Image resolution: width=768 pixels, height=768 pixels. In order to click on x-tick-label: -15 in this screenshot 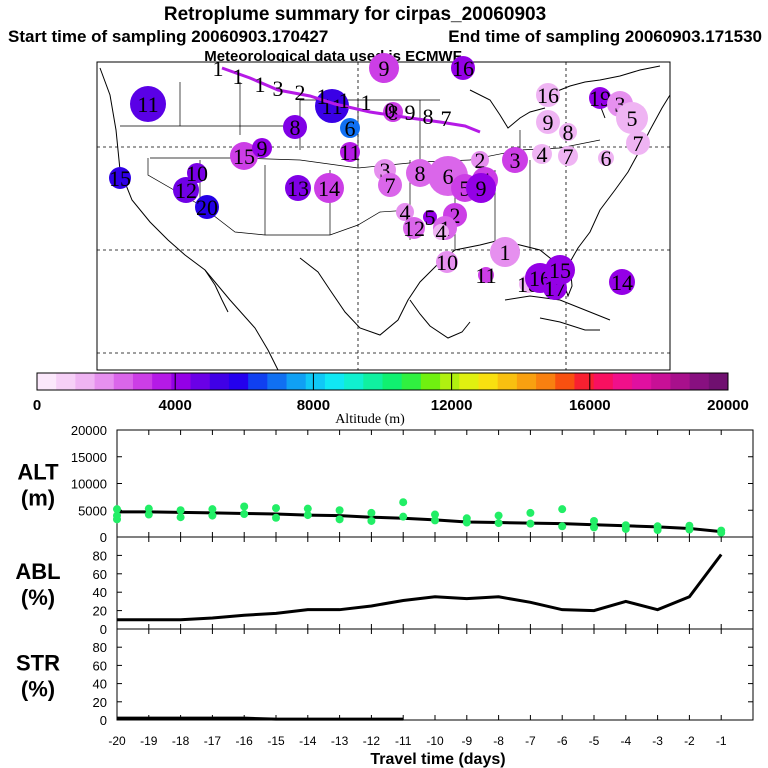, I will do `click(276, 741)`.